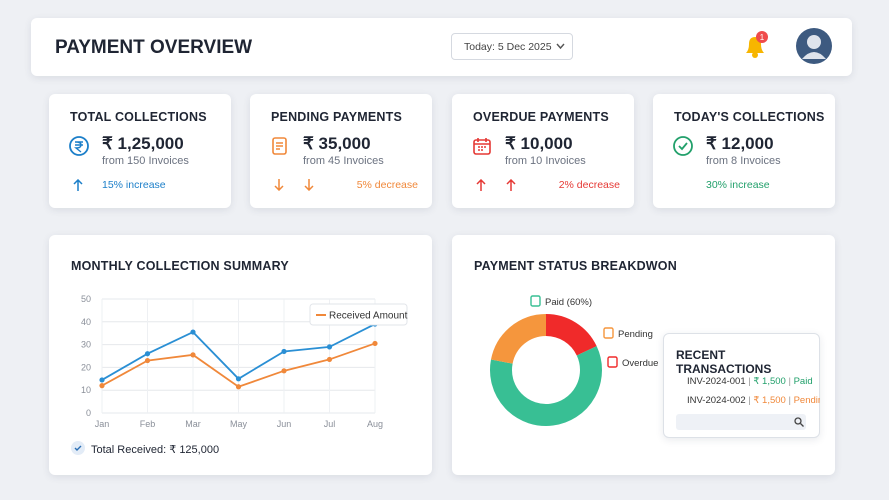  I want to click on card-invoices: from 10 Invoices, so click(545, 161).